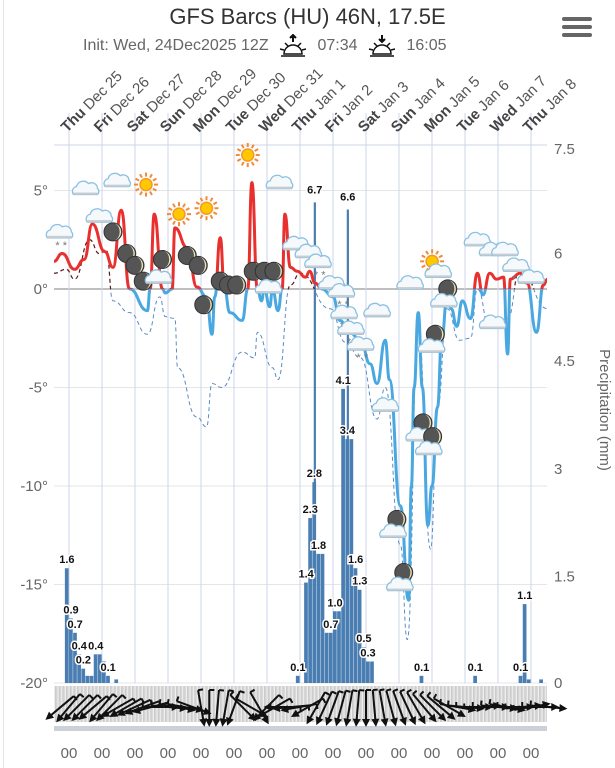 The width and height of the screenshot is (615, 768). What do you see at coordinates (314, 190) in the screenshot?
I see `precip-label: 6.7` at bounding box center [314, 190].